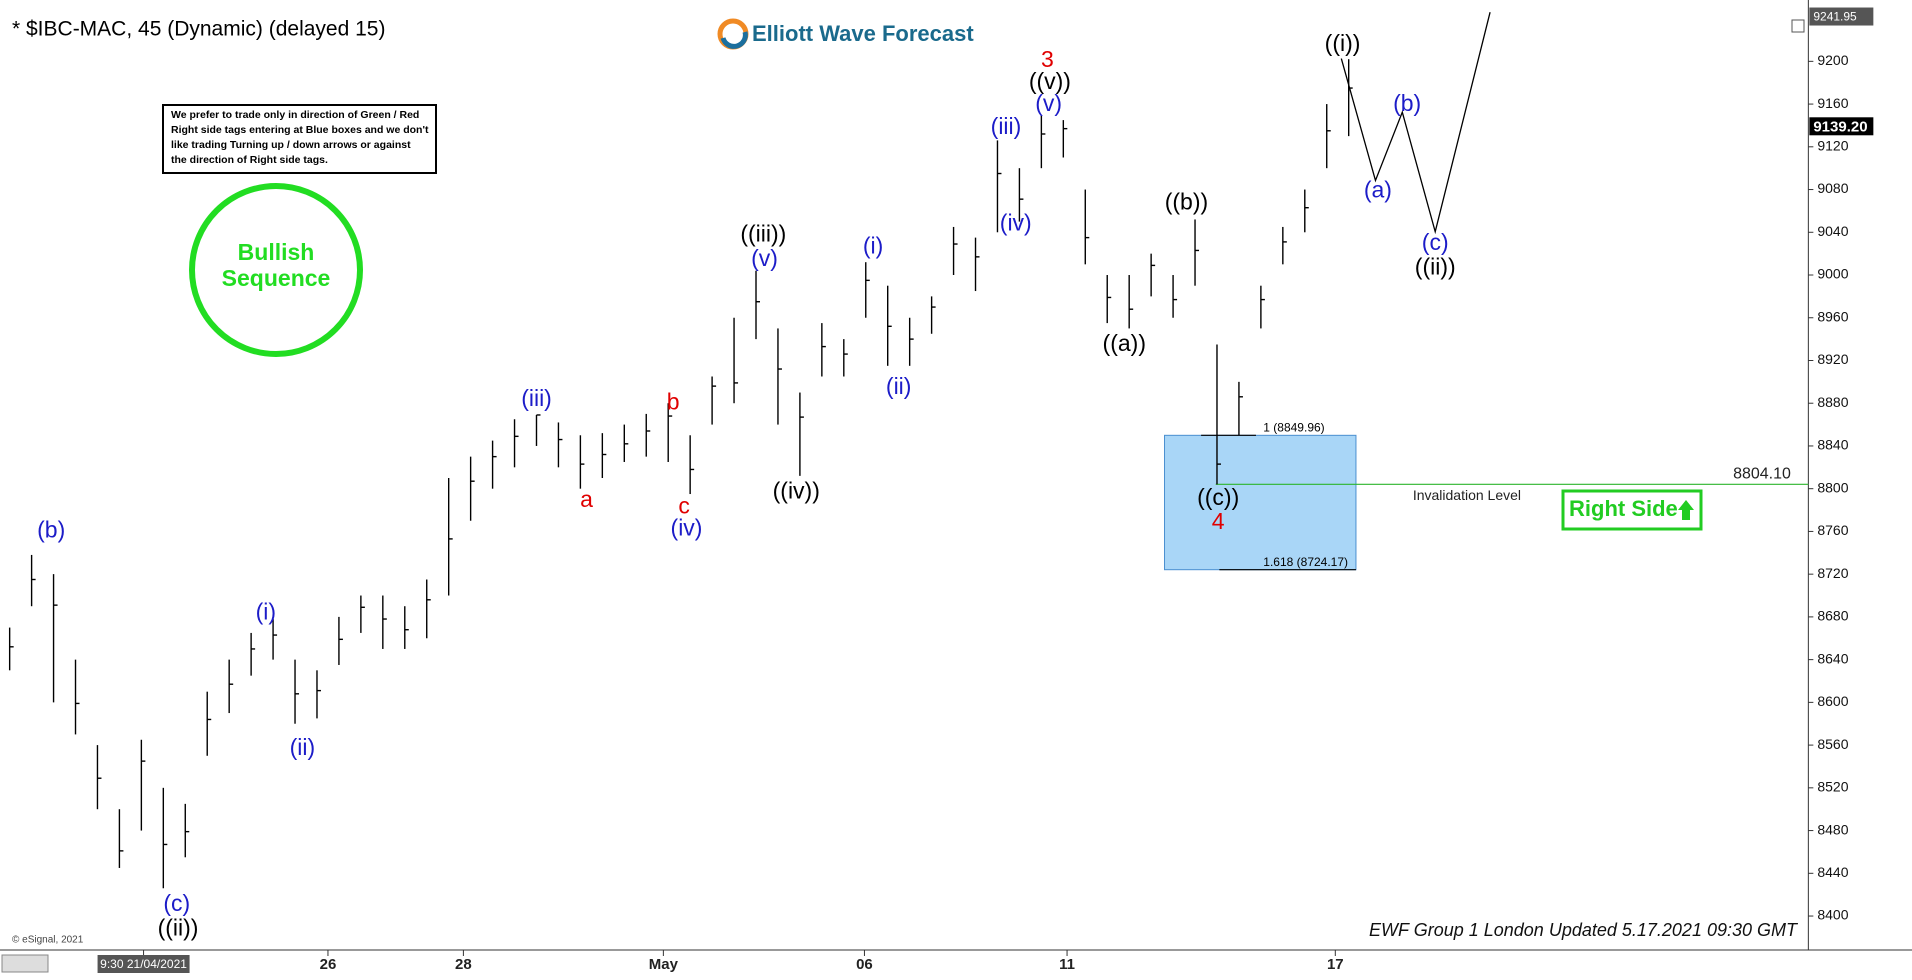 The width and height of the screenshot is (1912, 980). What do you see at coordinates (276, 278) in the screenshot?
I see `badge-line: Sequence` at bounding box center [276, 278].